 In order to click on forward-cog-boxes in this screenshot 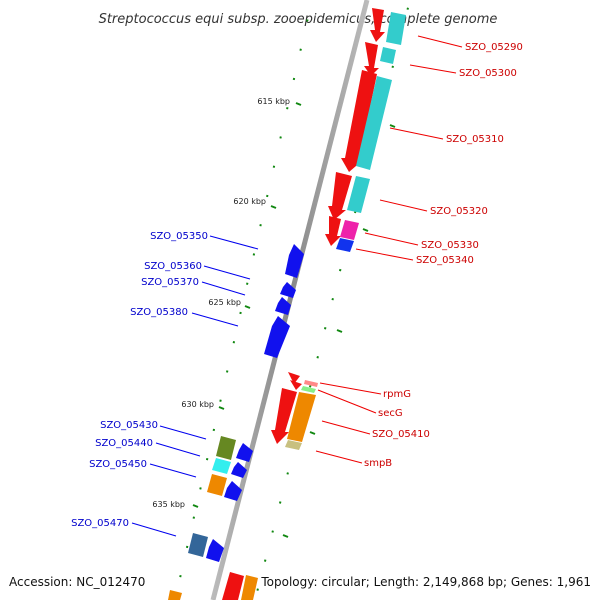, I will do `click(202, 518)`.